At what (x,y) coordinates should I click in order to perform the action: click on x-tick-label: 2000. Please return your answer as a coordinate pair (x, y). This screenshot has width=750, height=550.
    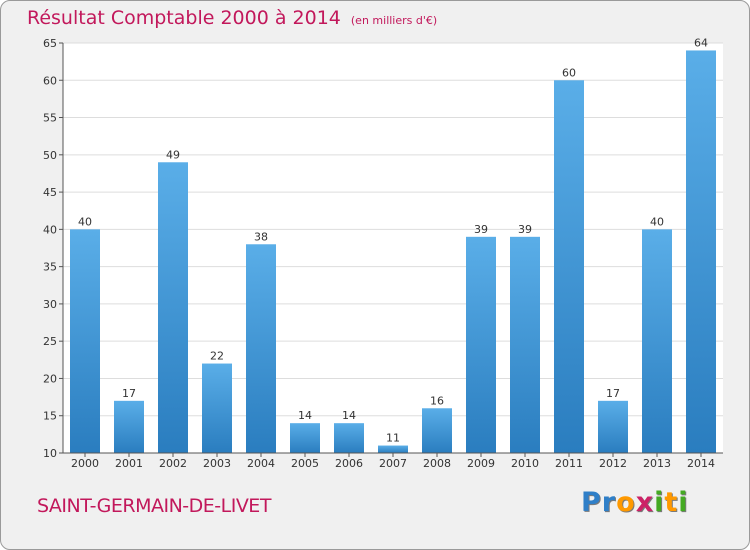
    Looking at the image, I should click on (85, 463).